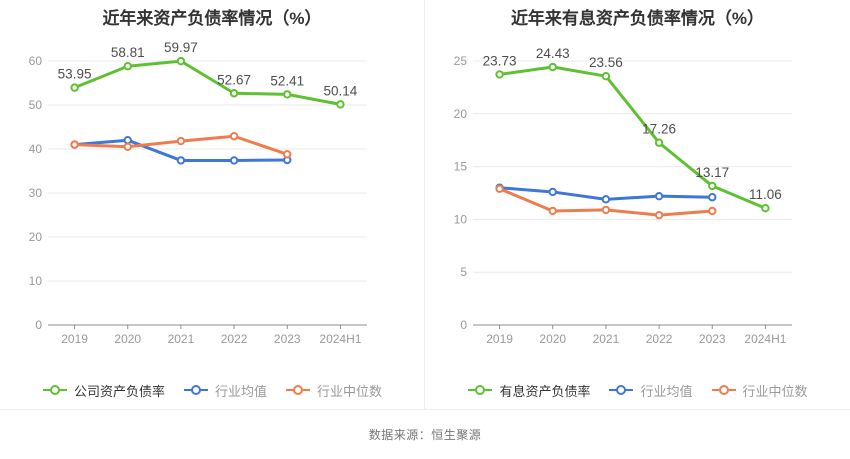  Describe the element at coordinates (36, 193) in the screenshot. I see `svg-text: 30` at that location.